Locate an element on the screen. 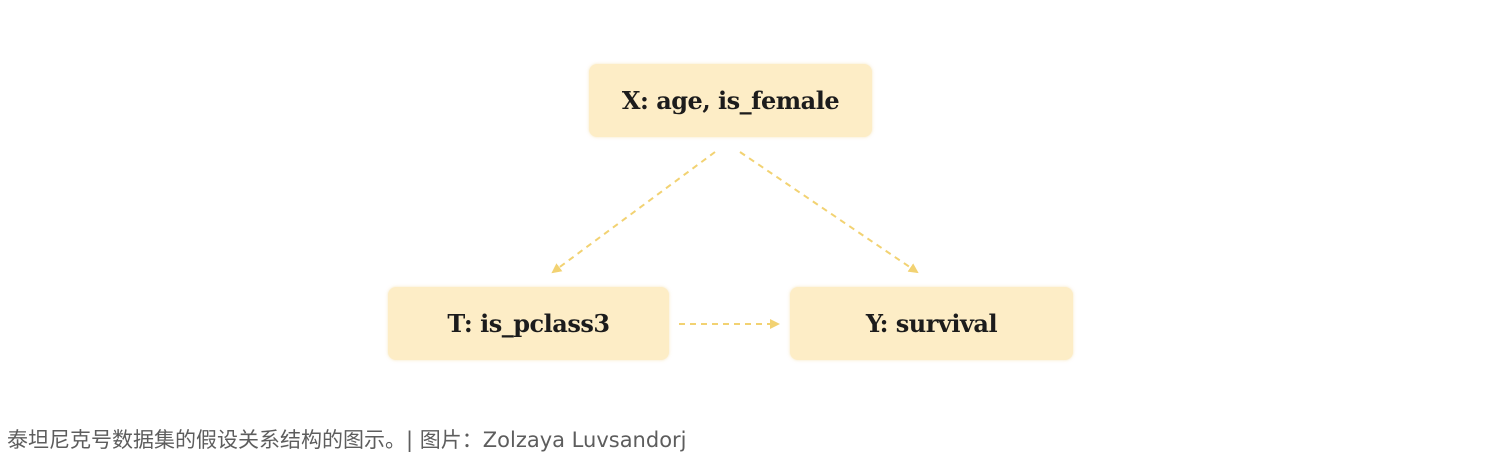 This screenshot has width=1504, height=460. node-t-treatment: T: is_pclass3 is located at coordinates (528, 323).